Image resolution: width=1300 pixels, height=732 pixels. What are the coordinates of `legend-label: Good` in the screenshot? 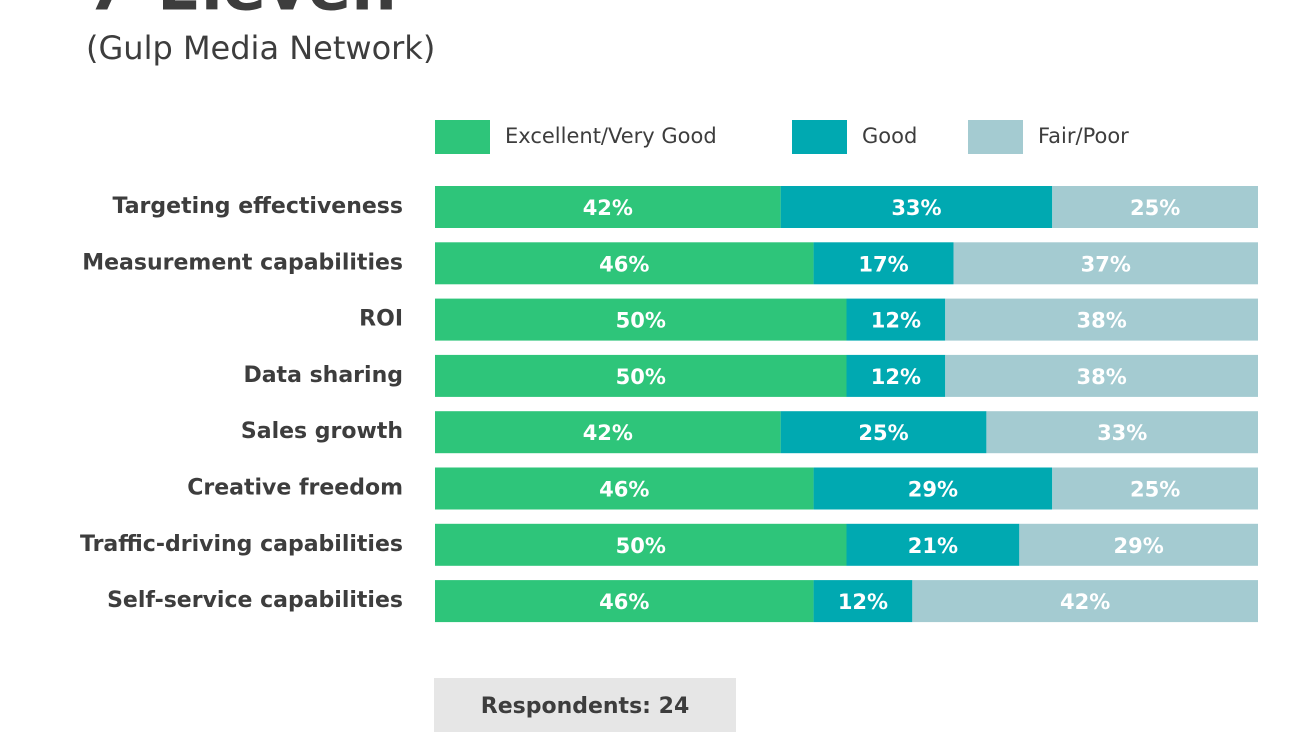 It's located at (889, 136).